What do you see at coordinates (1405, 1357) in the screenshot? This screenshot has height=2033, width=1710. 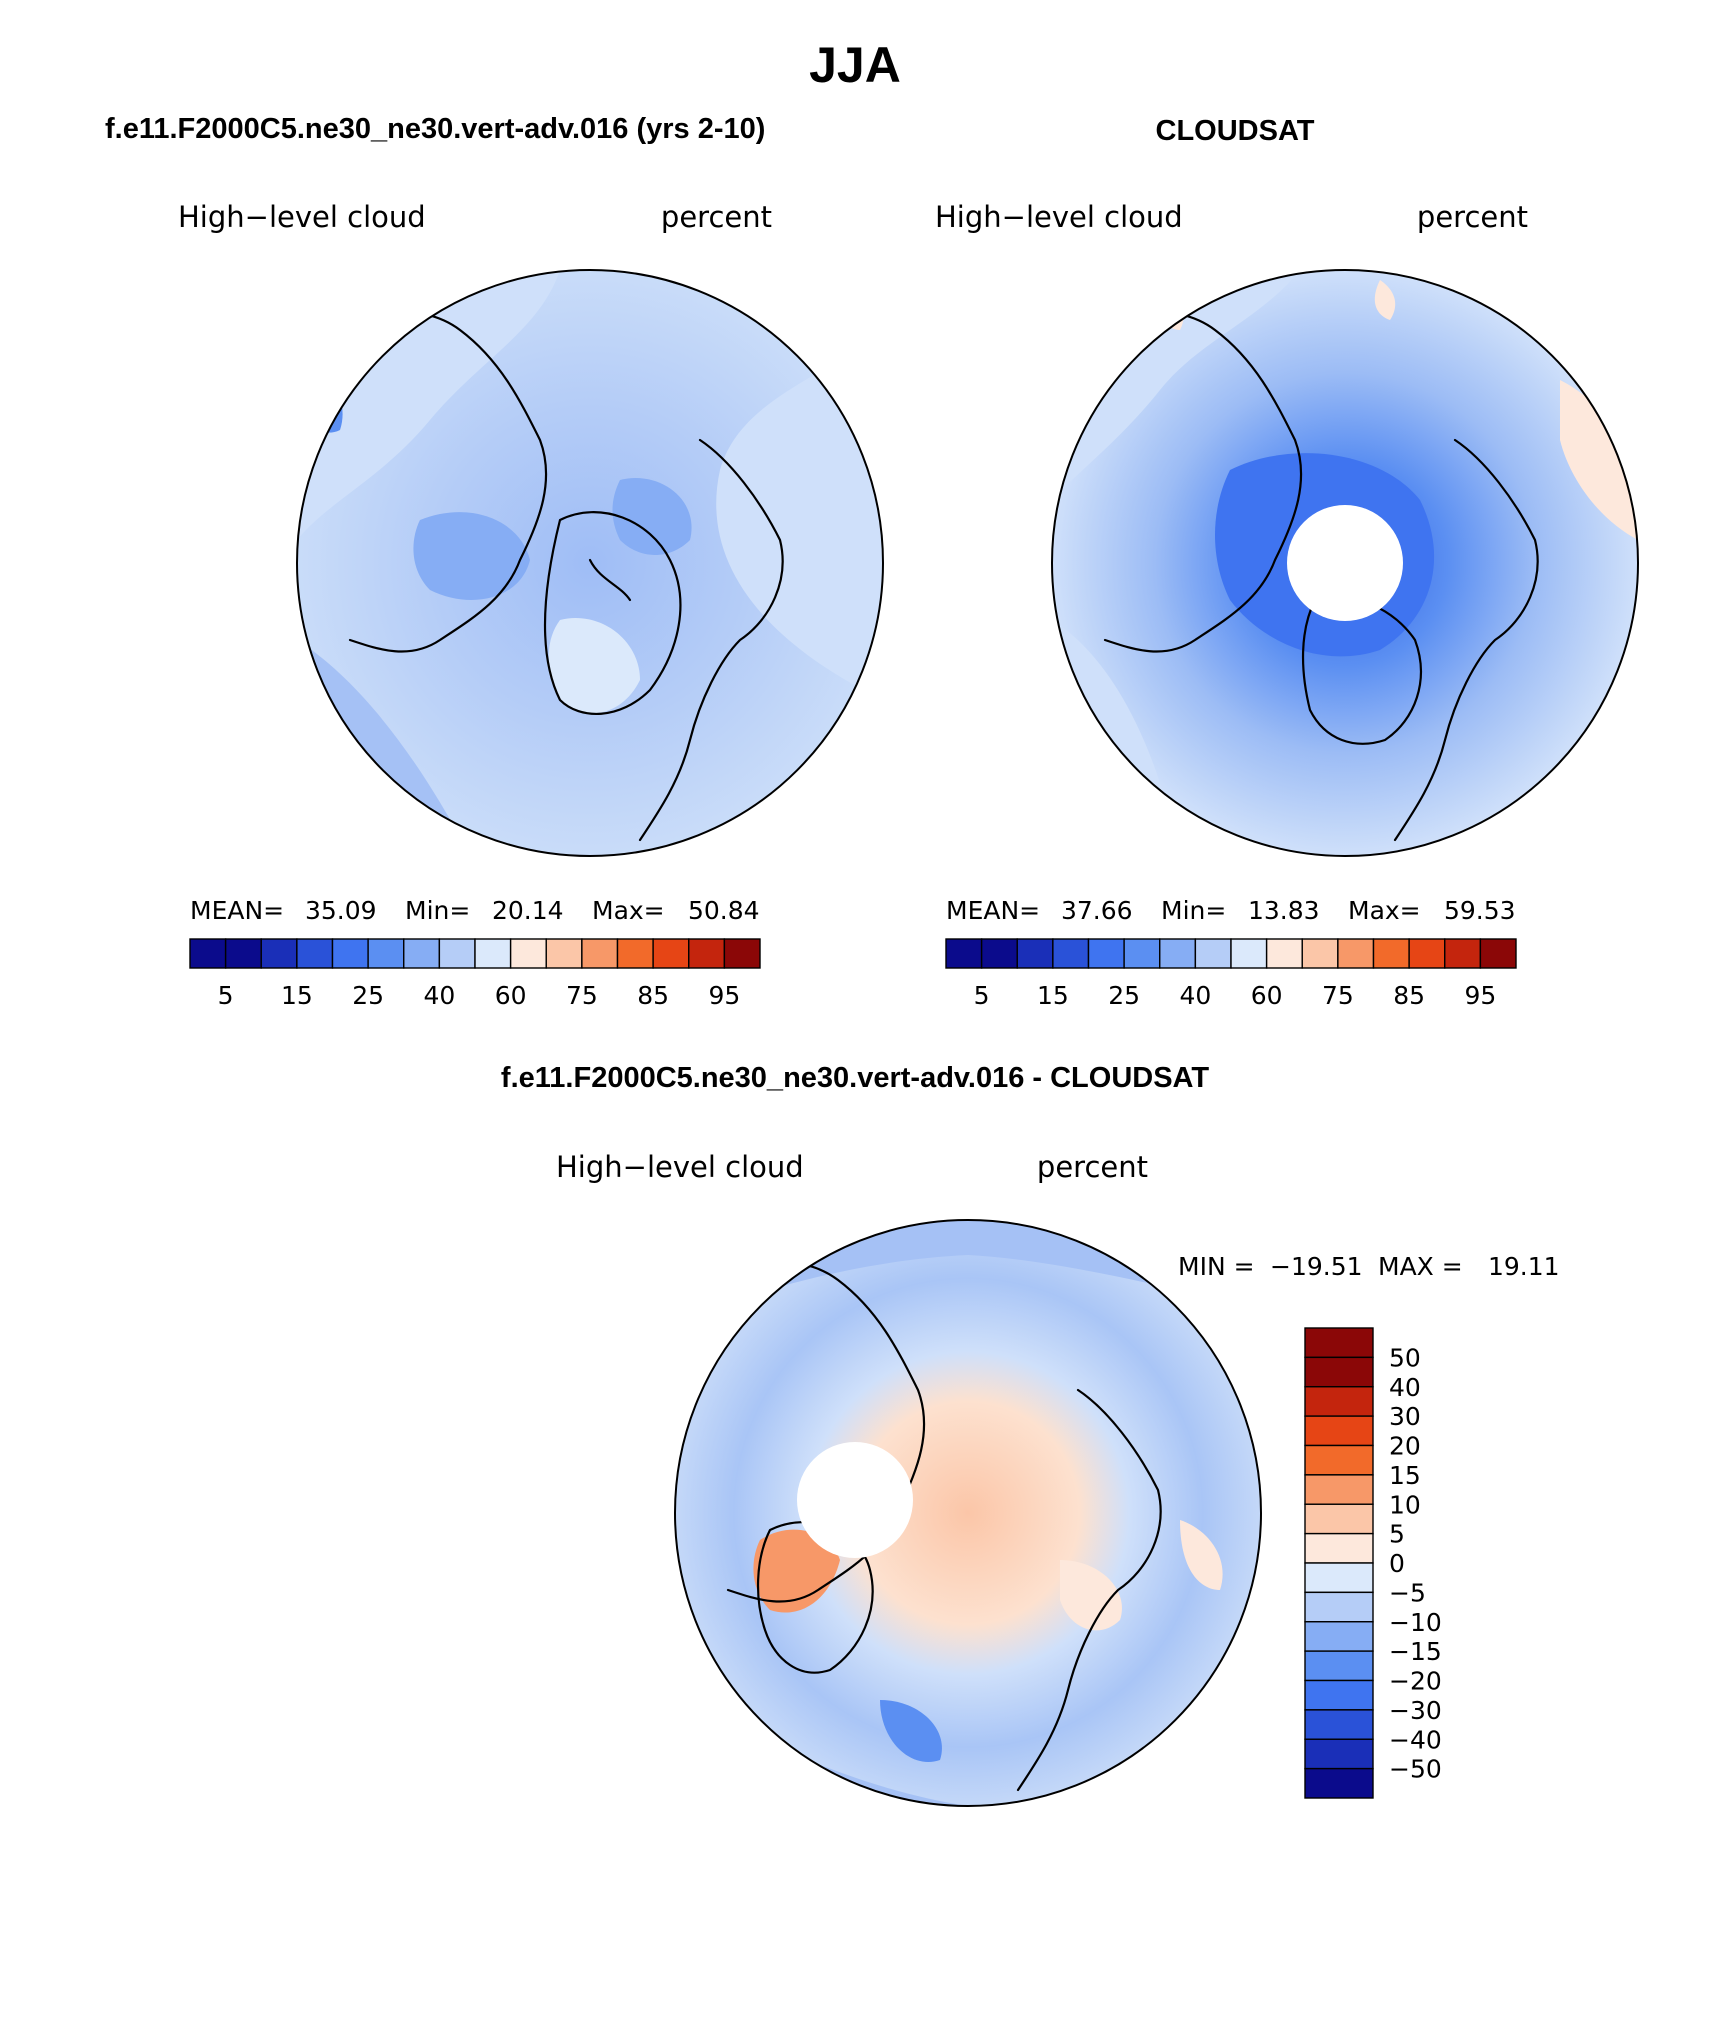 I see `panel-c-colorbar-tick-label: 50` at bounding box center [1405, 1357].